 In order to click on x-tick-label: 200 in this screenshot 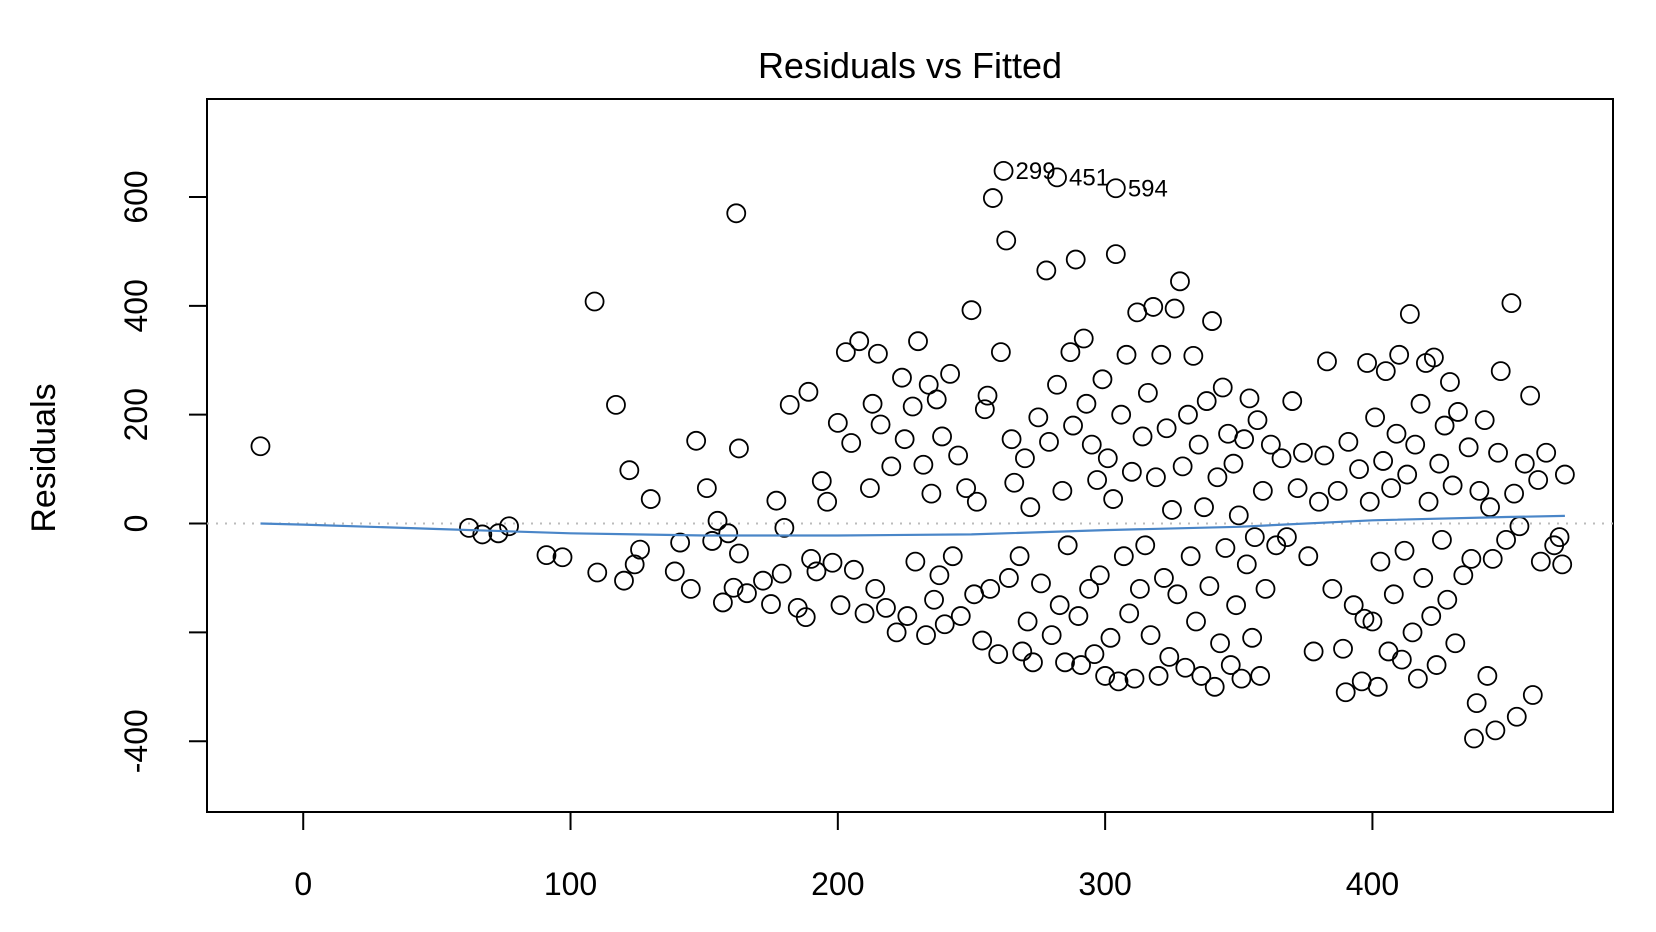, I will do `click(837, 884)`.